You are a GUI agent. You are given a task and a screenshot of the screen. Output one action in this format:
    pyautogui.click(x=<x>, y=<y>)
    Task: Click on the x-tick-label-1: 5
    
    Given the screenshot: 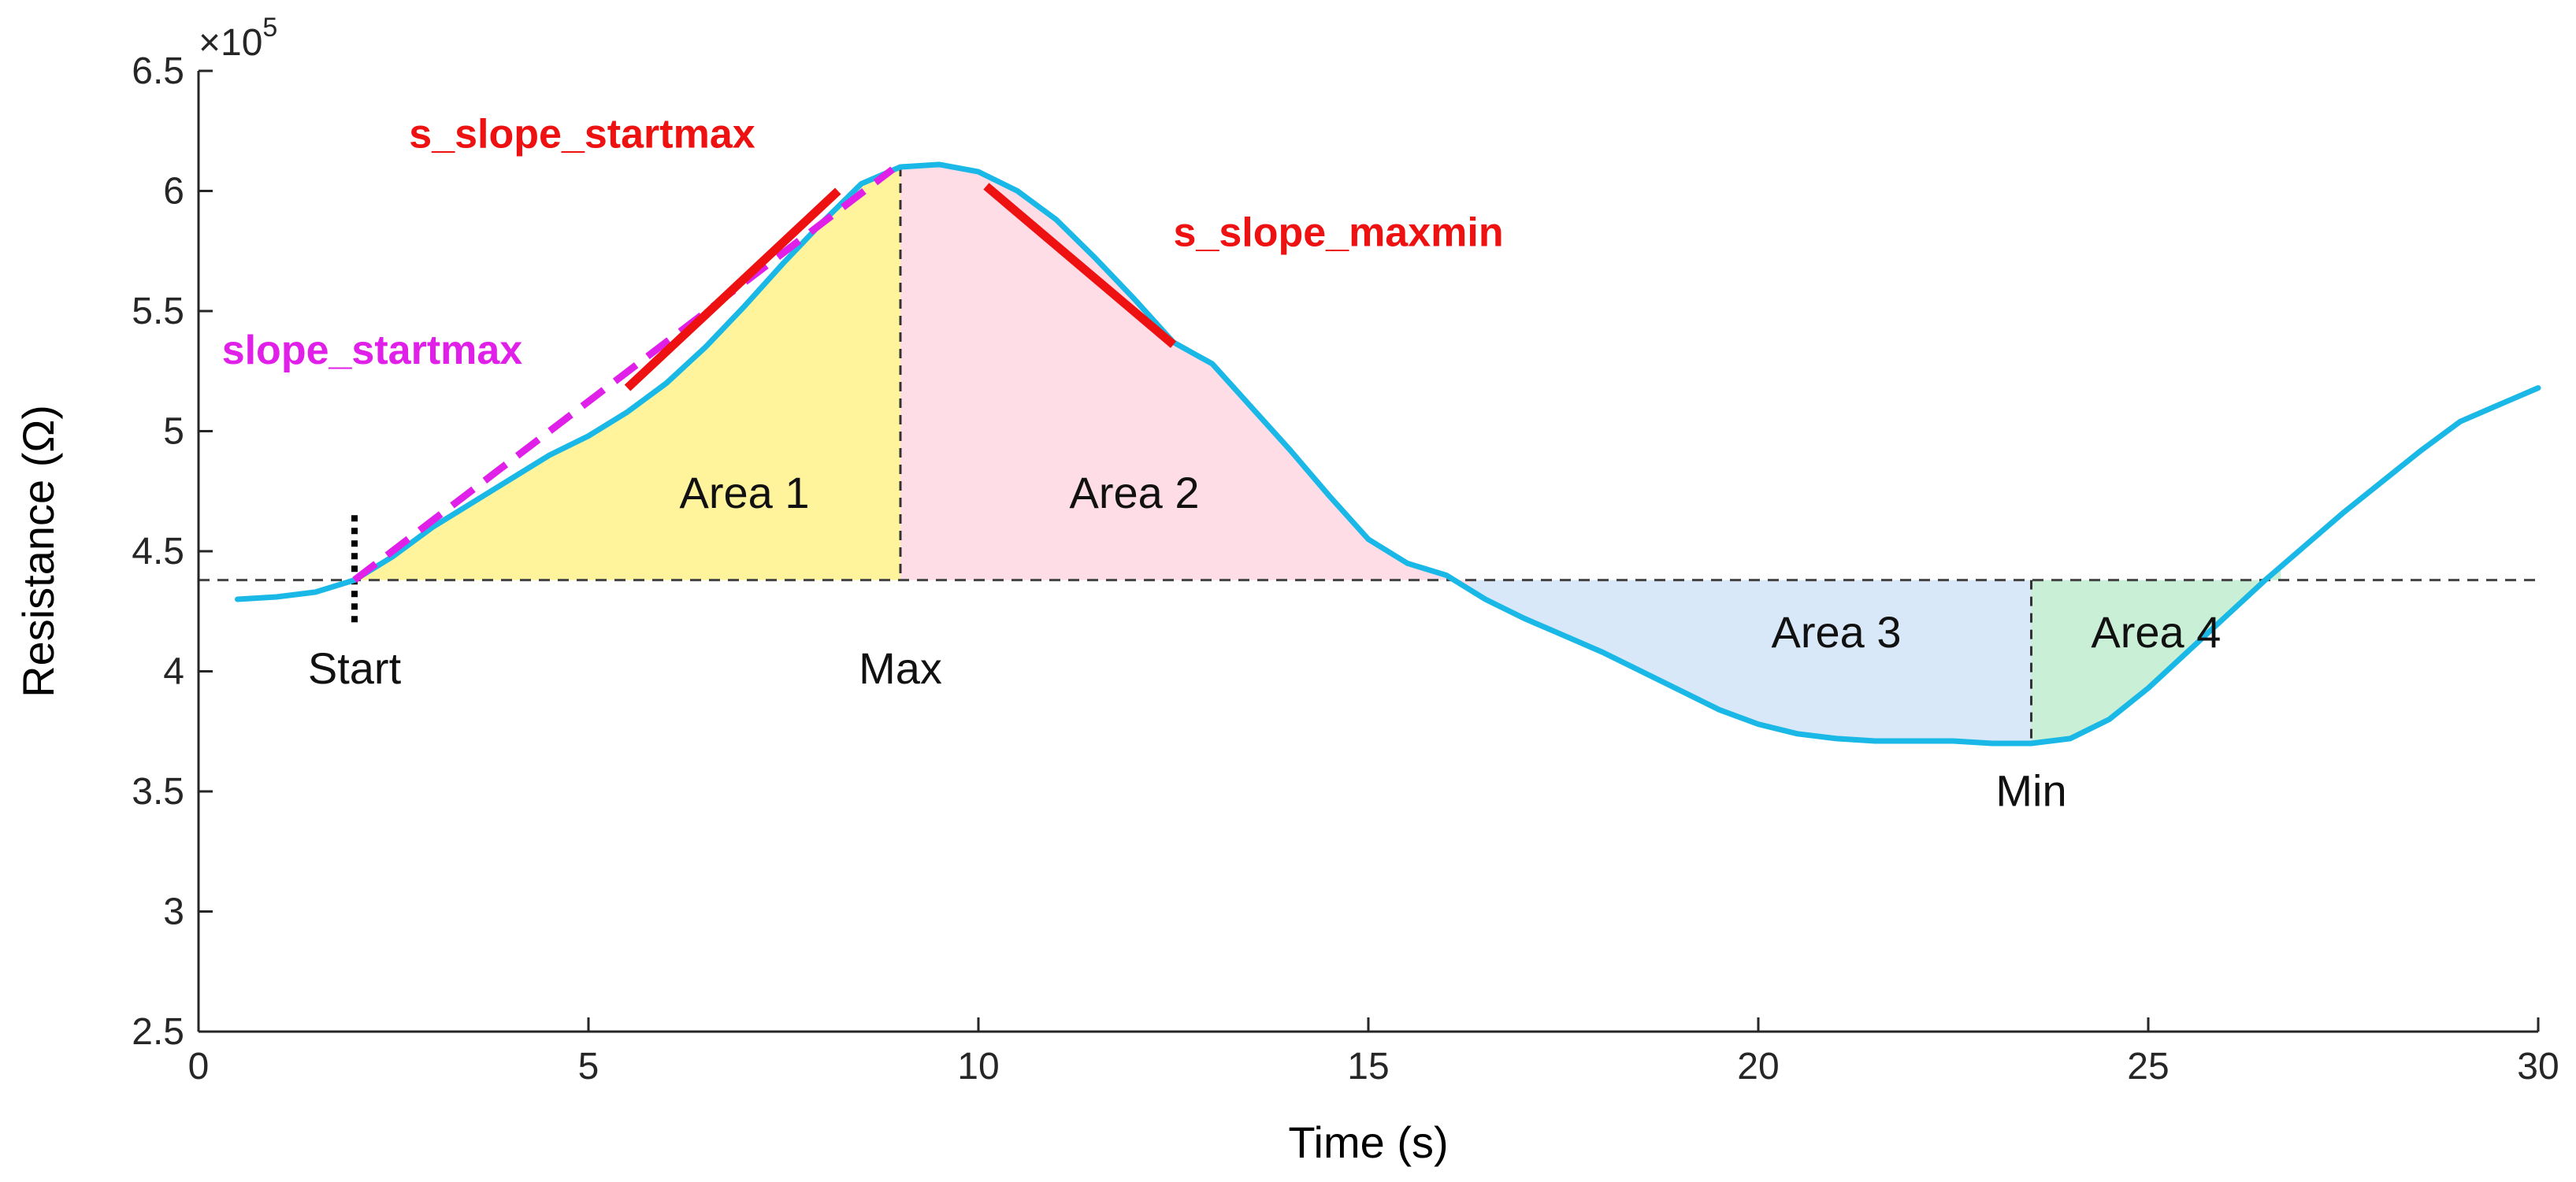 What is the action you would take?
    pyautogui.click(x=588, y=1067)
    